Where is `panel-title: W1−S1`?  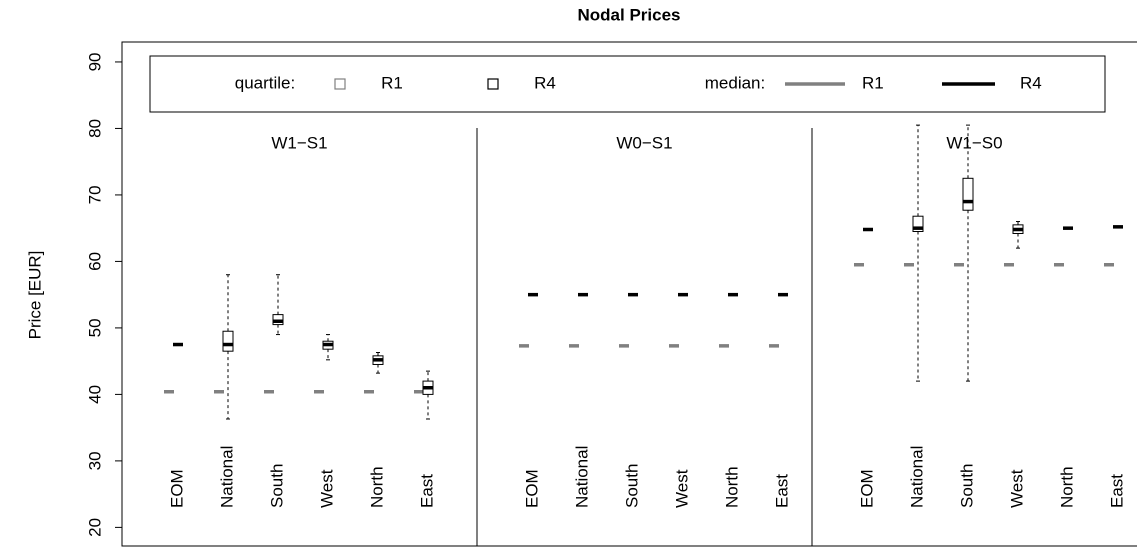 panel-title: W1−S1 is located at coordinates (299, 142).